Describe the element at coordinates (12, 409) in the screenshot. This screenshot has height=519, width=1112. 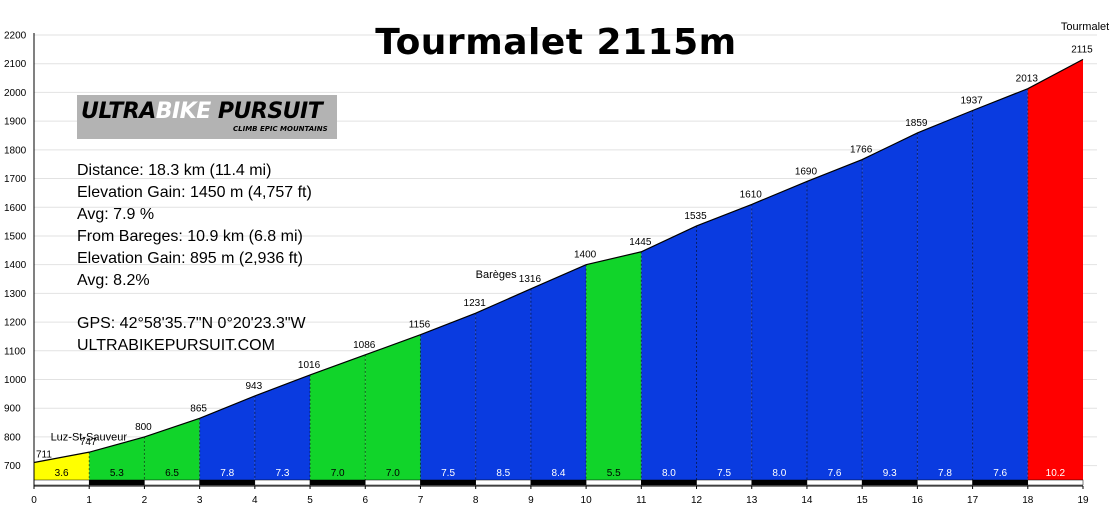
I see `y-tick-label: 900` at that location.